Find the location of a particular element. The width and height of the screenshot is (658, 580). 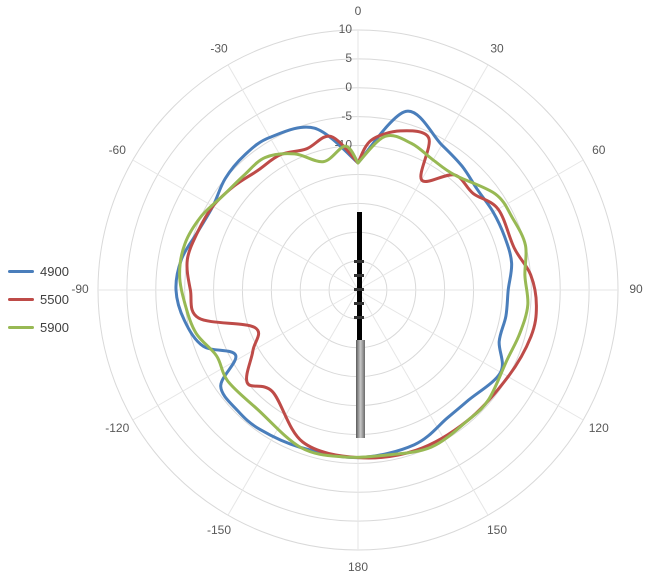

legend-item: 5900 is located at coordinates (38, 327).